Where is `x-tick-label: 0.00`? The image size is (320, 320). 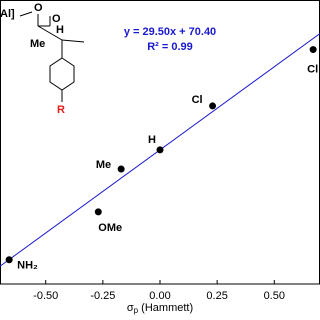
x-tick-label: 0.00 is located at coordinates (159, 296).